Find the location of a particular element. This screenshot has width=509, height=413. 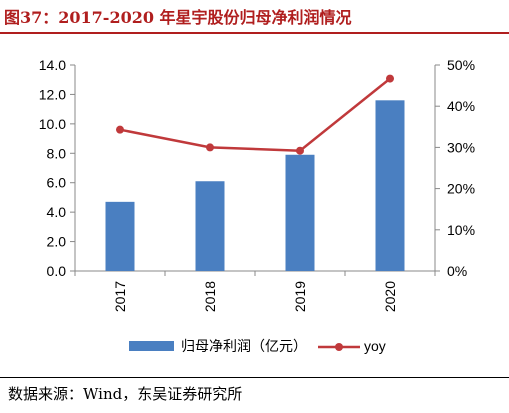

source-divider is located at coordinates (254, 377).